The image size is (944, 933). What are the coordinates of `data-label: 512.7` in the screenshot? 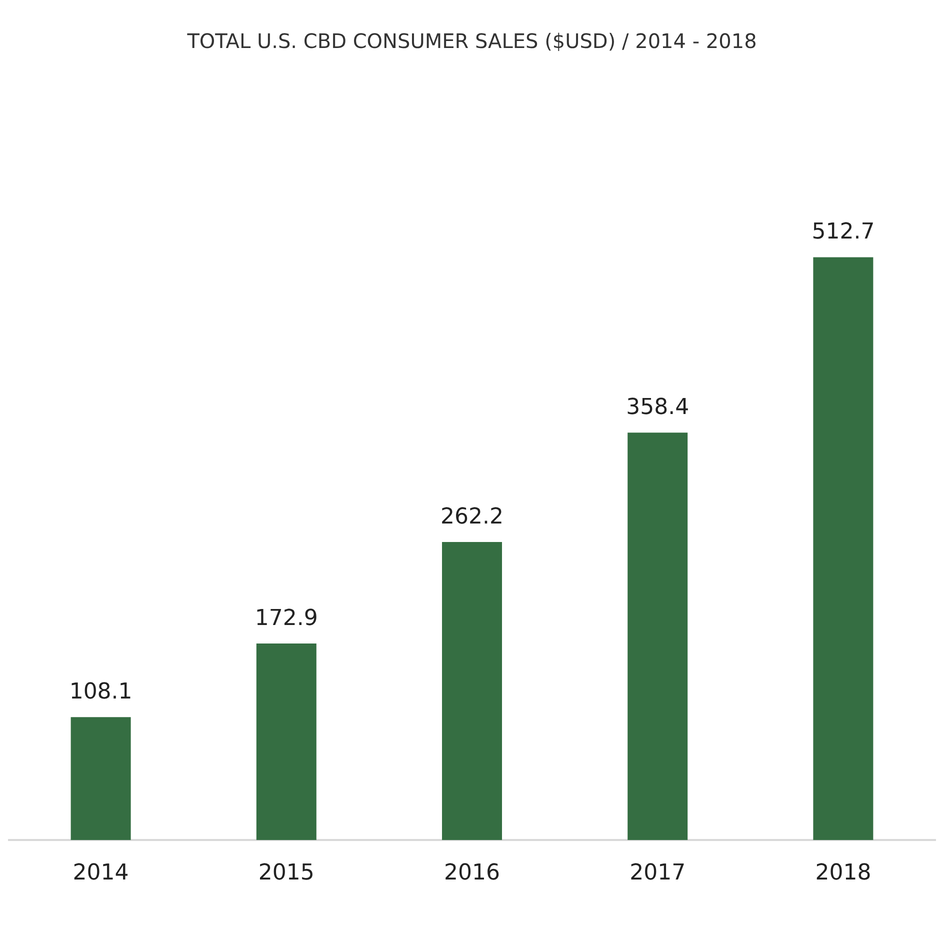 It's located at (843, 232).